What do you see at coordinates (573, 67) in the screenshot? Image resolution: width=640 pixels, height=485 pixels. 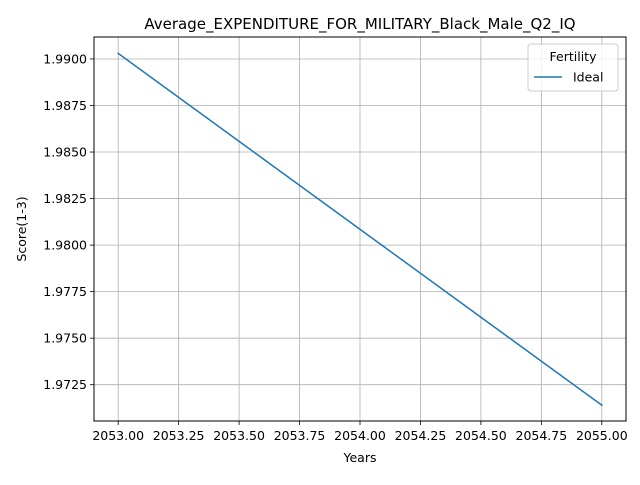 I see `legend: Fertility Ideal` at bounding box center [573, 67].